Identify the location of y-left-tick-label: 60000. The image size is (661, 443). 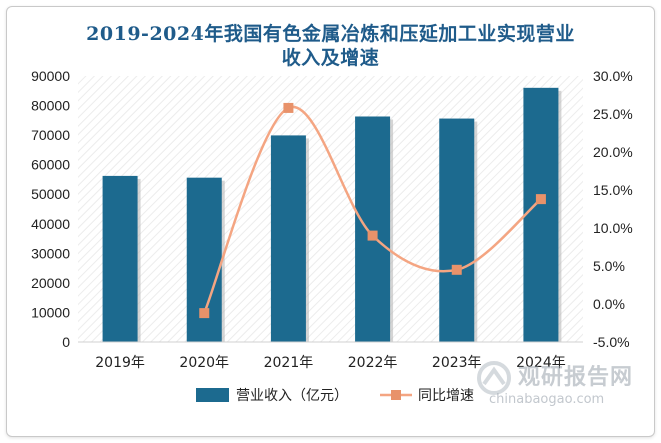
(50, 165).